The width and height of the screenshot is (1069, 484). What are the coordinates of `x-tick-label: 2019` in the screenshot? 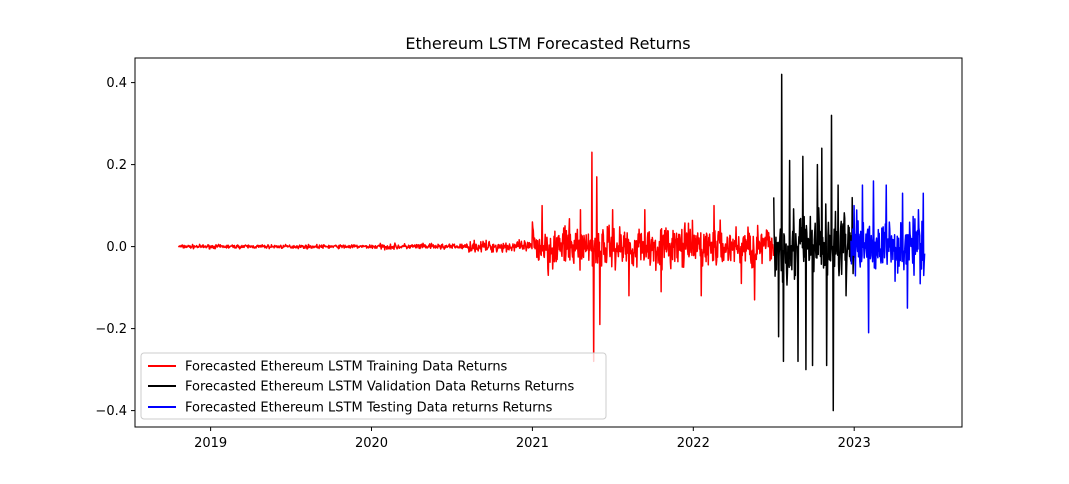 It's located at (210, 443).